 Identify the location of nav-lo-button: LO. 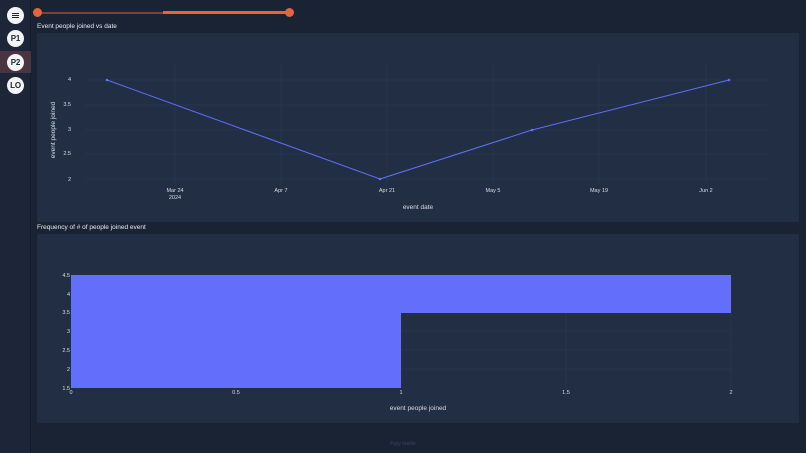
(15, 85).